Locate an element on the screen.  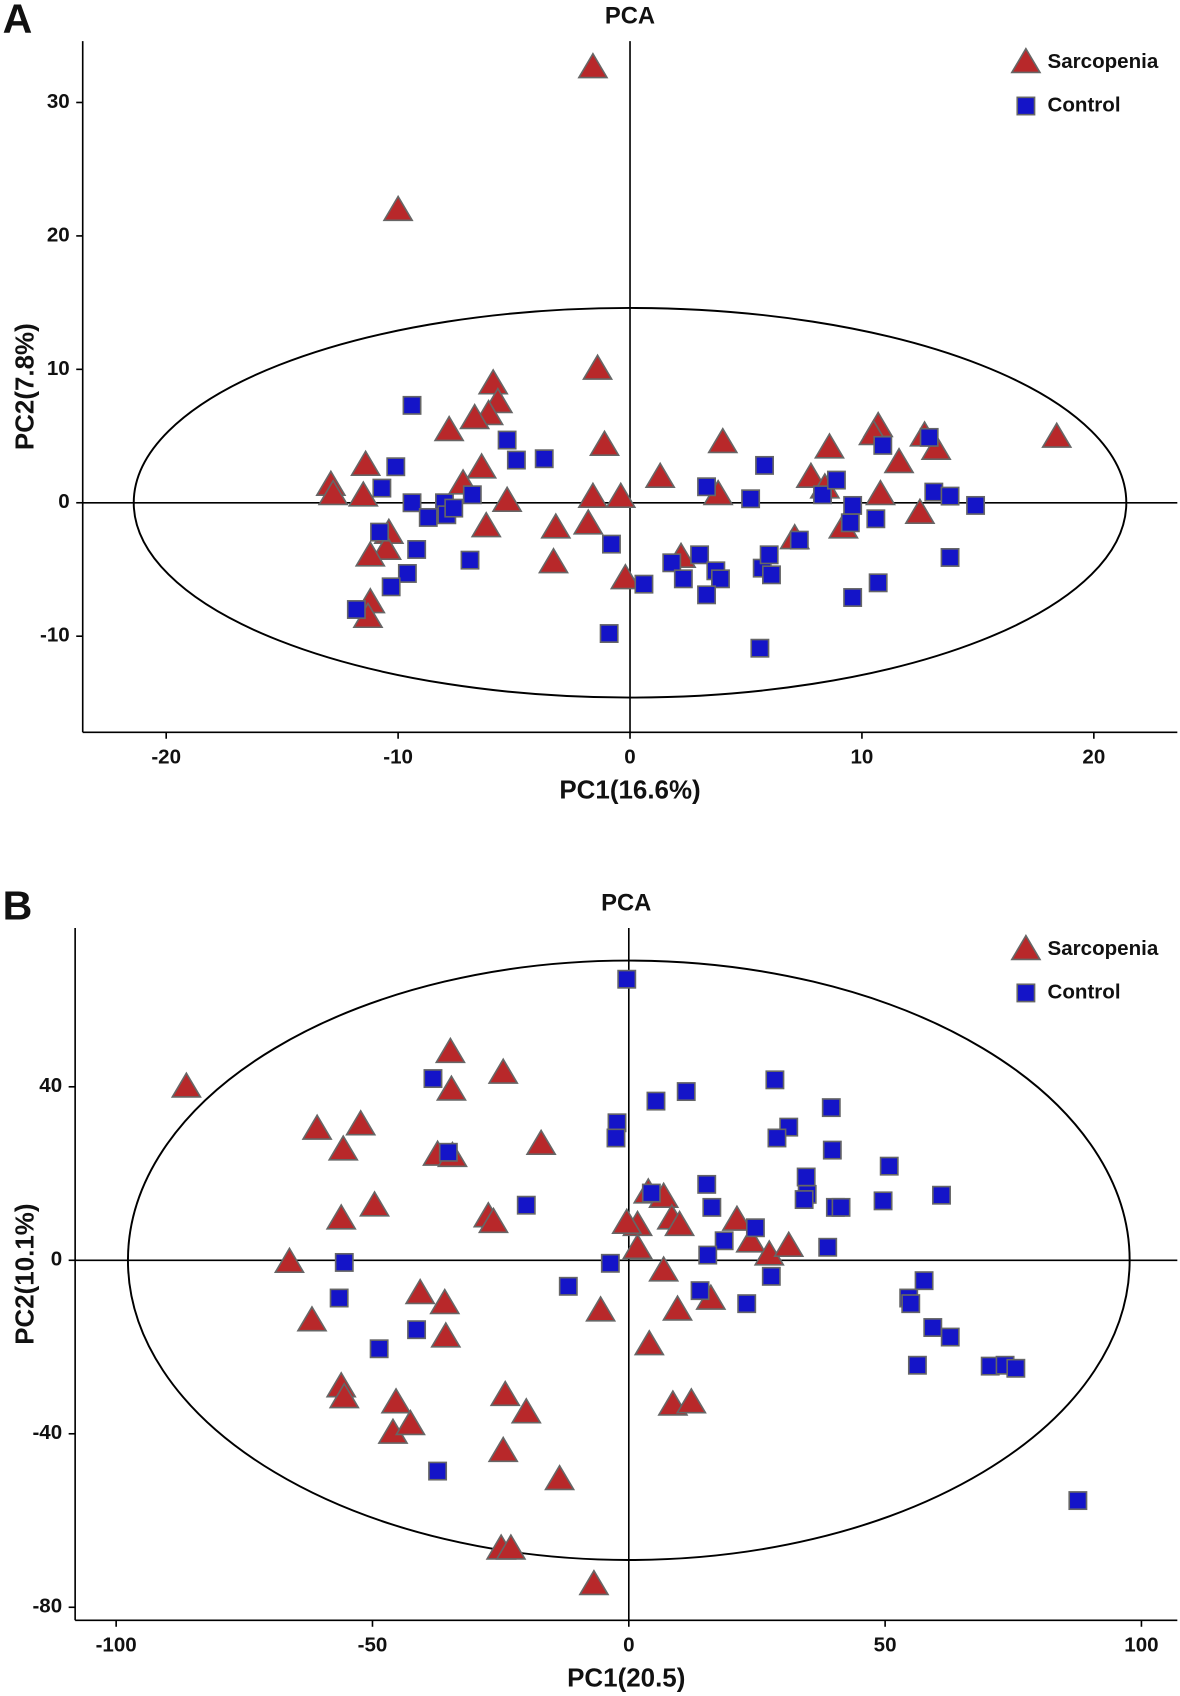
chart-title: PCA is located at coordinates (630, 16).